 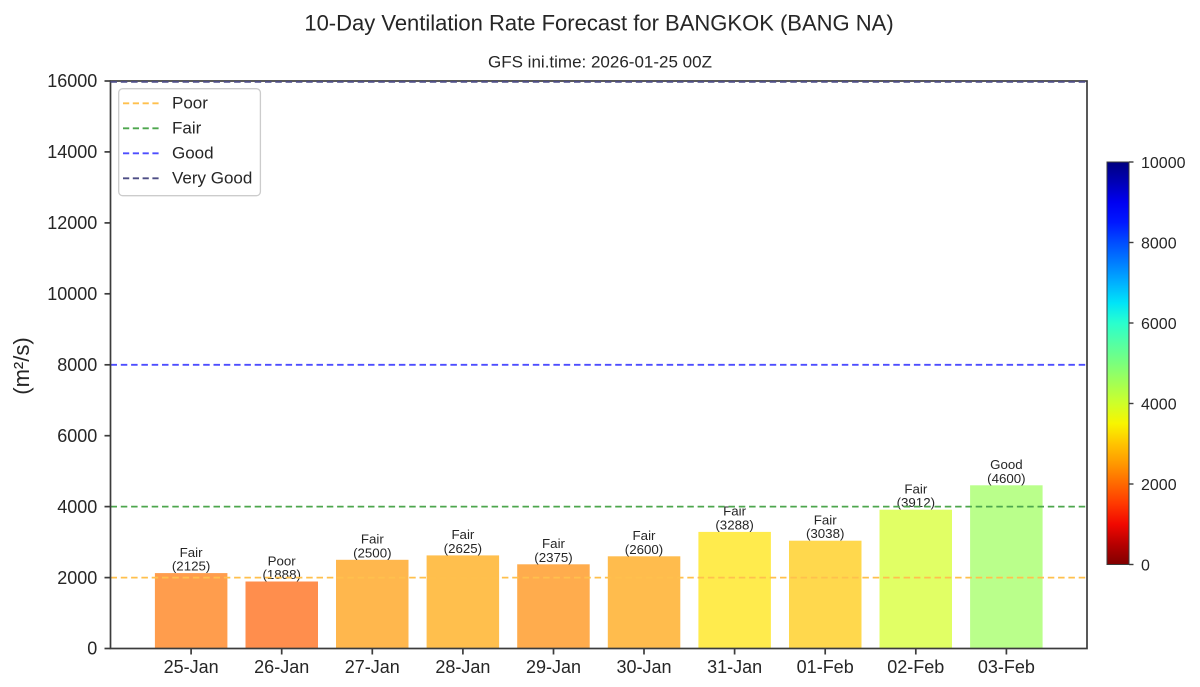 What do you see at coordinates (281, 574) in the screenshot?
I see `svg-text: (1888)` at bounding box center [281, 574].